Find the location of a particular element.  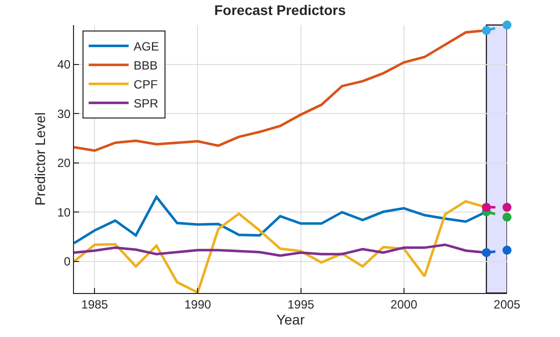

x-axis-title: Year is located at coordinates (290, 320).